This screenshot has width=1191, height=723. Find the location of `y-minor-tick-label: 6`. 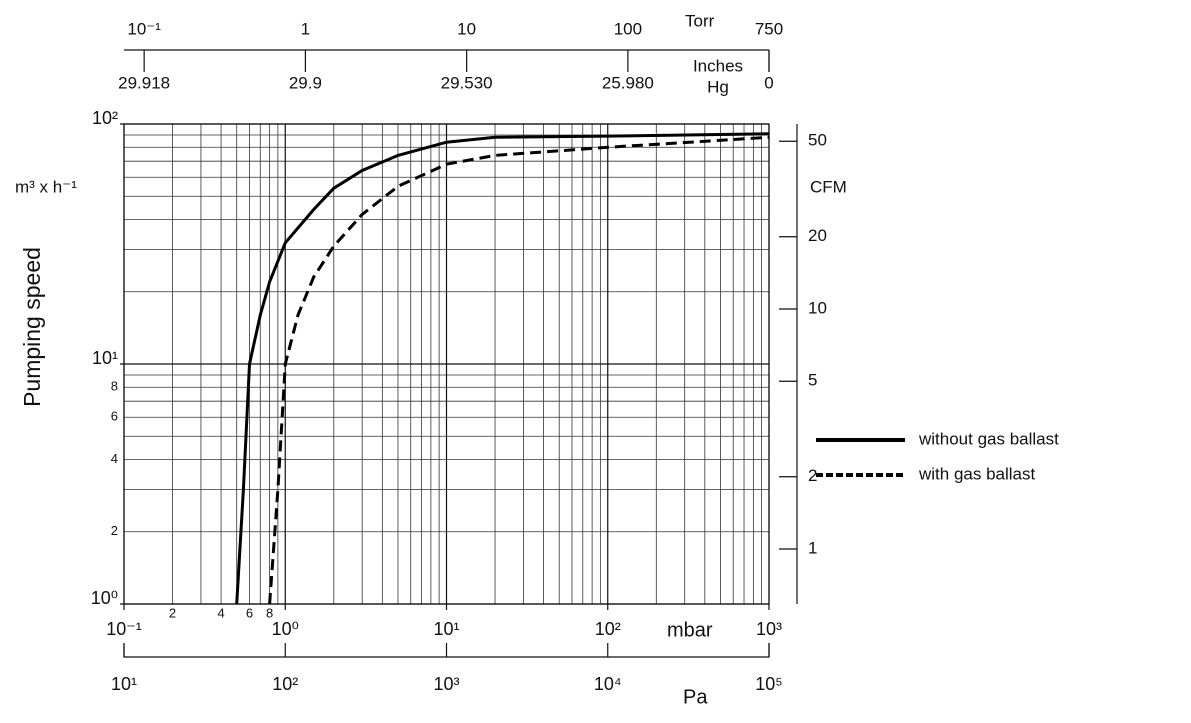

y-minor-tick-label: 6 is located at coordinates (114, 416).